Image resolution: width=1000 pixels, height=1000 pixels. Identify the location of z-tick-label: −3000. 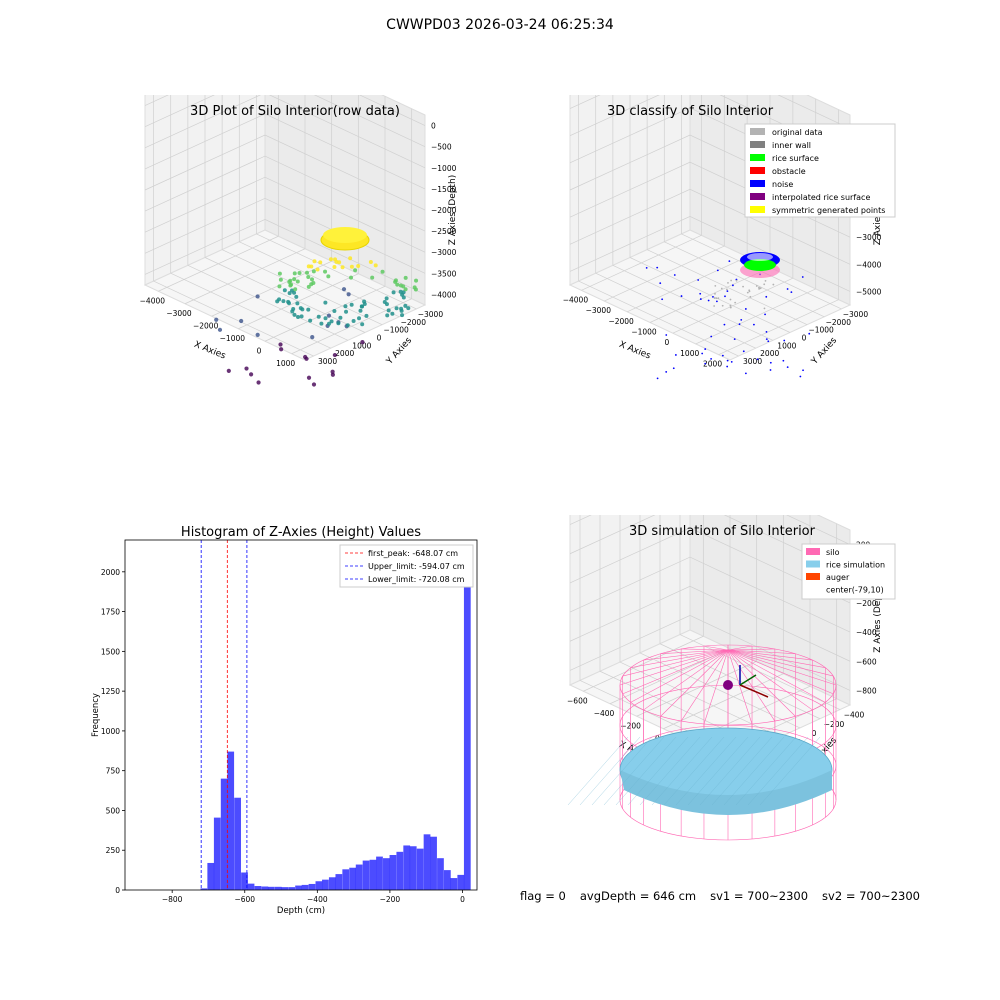
(869, 237).